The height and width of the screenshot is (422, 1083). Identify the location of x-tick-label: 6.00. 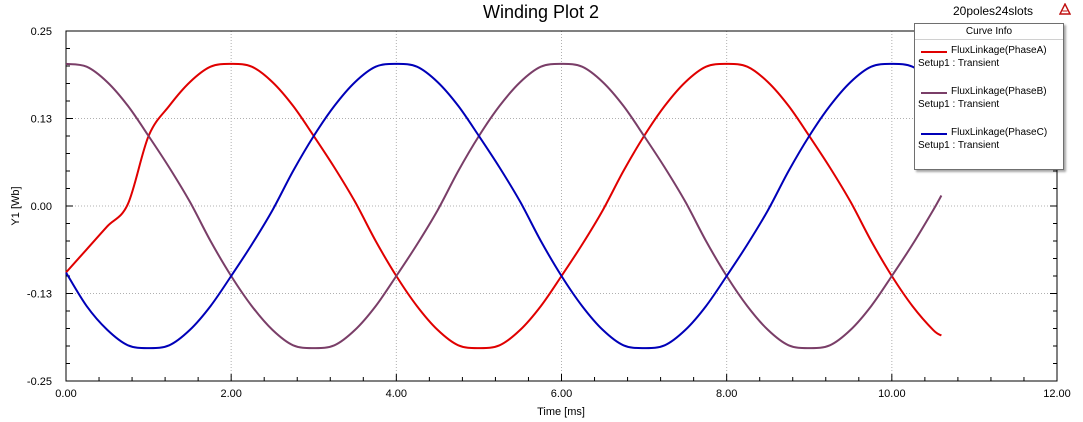
(561, 394).